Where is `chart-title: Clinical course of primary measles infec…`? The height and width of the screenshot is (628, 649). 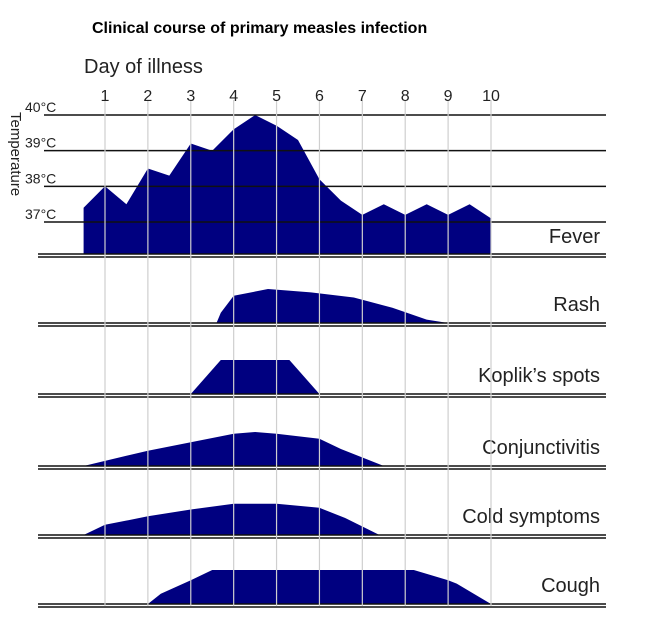 chart-title: Clinical course of primary measles infec… is located at coordinates (259, 28).